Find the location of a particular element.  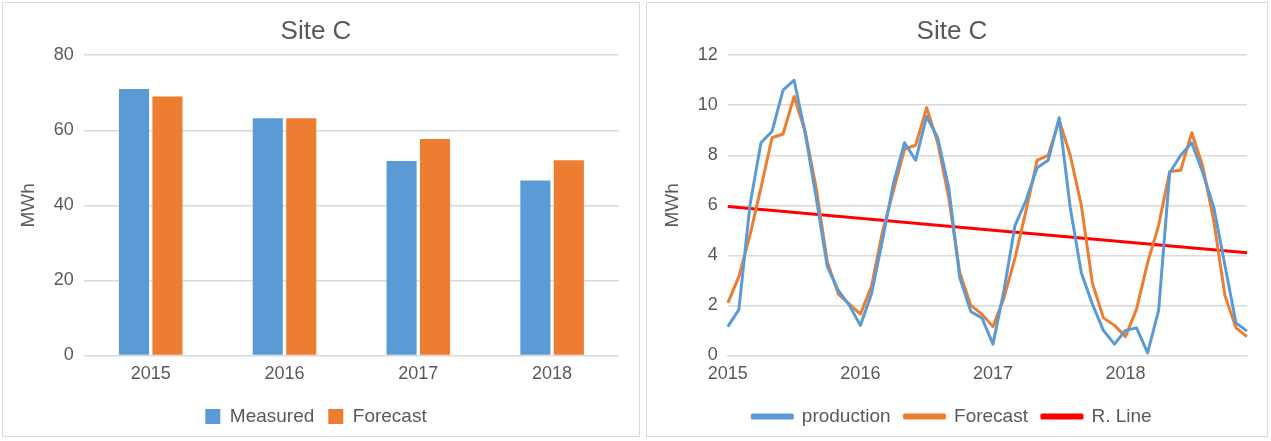

y-tick-label: 40 is located at coordinates (63, 204).